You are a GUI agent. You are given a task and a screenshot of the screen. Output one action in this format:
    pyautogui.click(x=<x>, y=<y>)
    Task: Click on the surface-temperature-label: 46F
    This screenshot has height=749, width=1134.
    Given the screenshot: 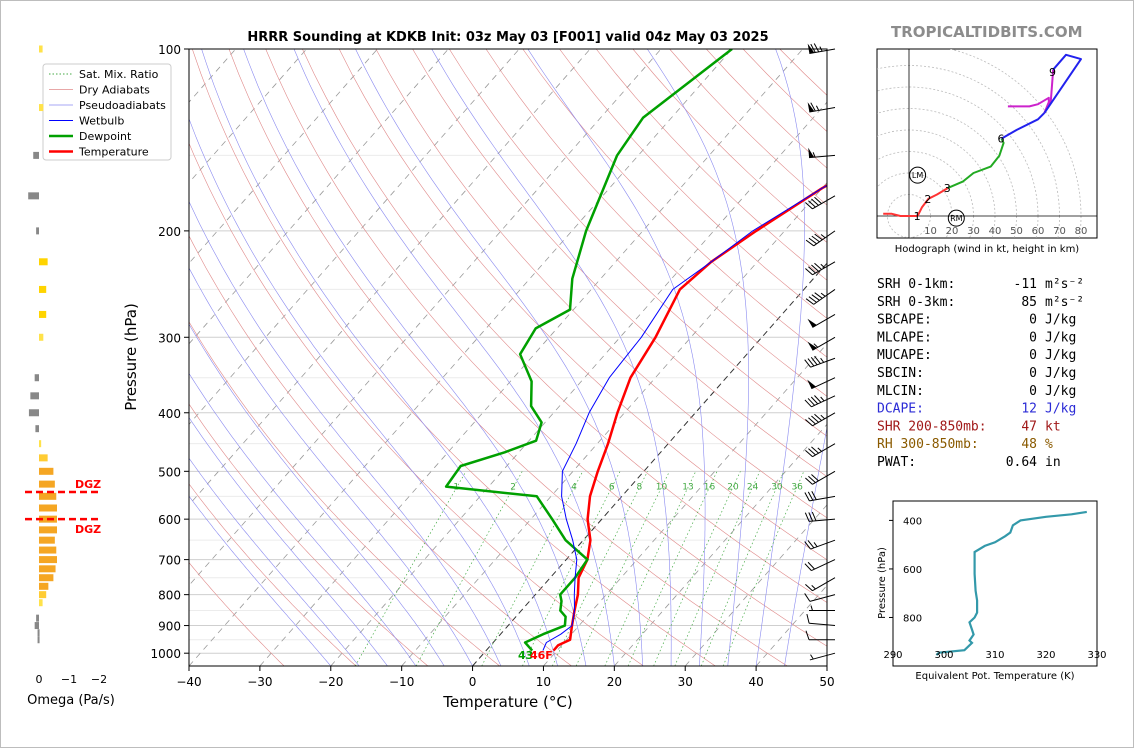 What is the action you would take?
    pyautogui.click(x=541, y=655)
    